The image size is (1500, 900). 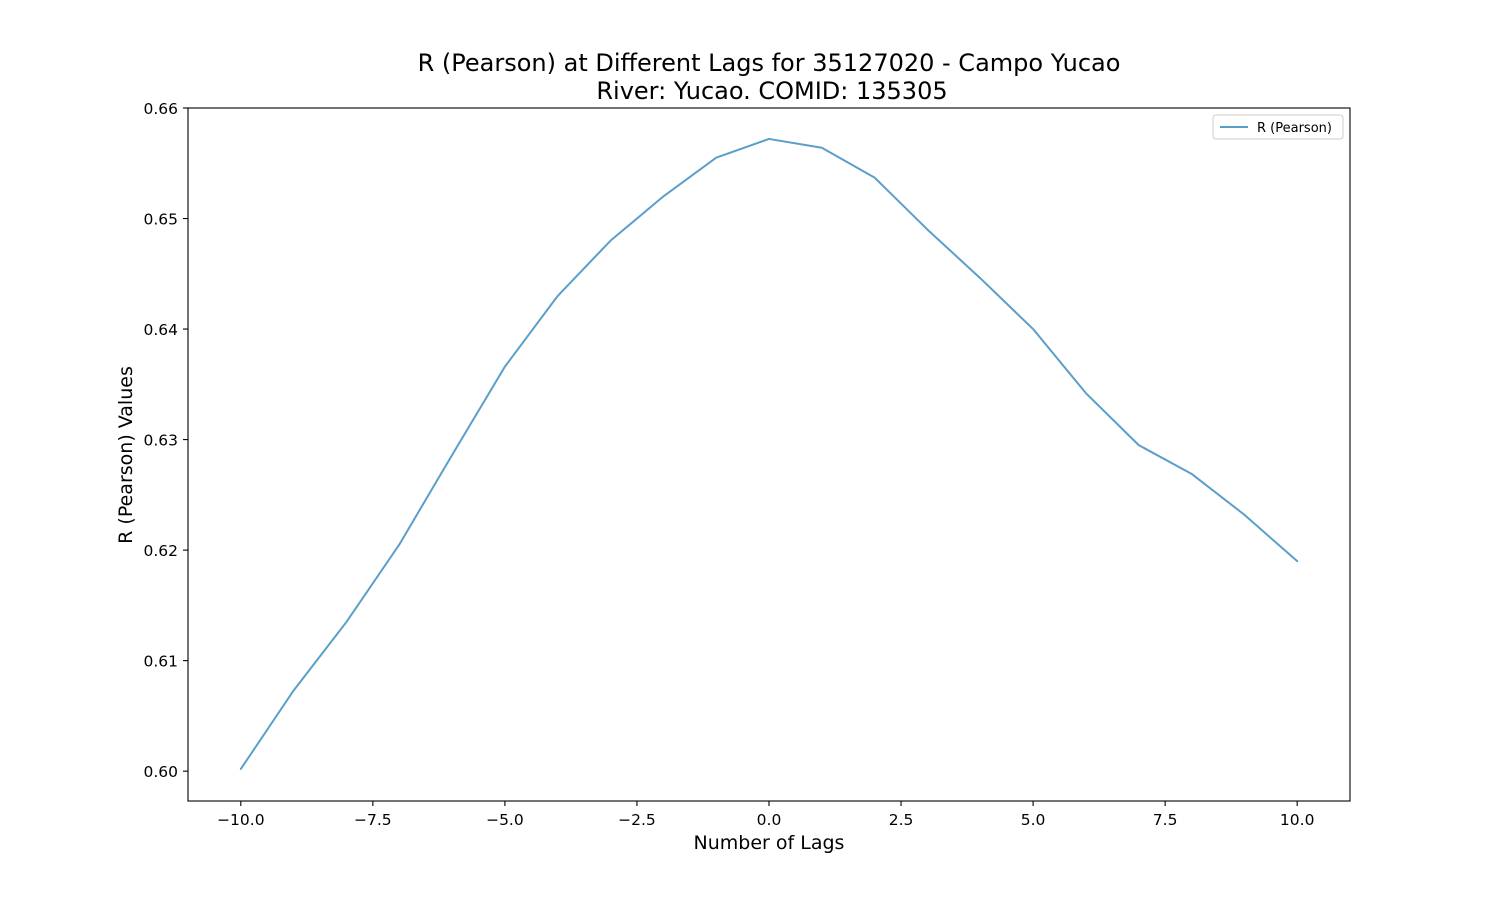 What do you see at coordinates (771, 91) in the screenshot?
I see `chart-subtitle: River: Yucao. COMID: 135305` at bounding box center [771, 91].